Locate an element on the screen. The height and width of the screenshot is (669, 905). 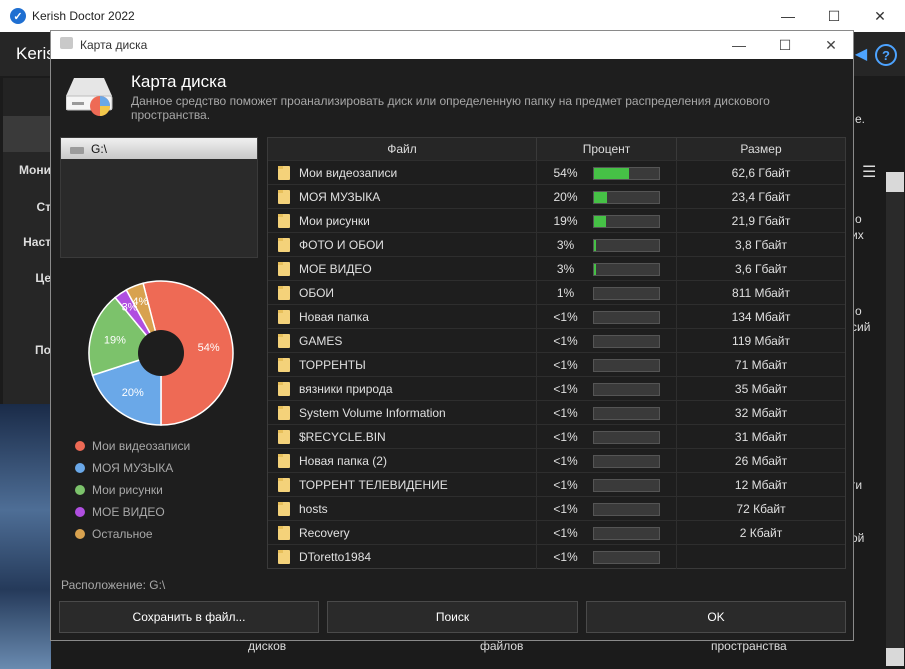
table-row: Мои видеозаписи 54% 62,6 Гбайт is located at coordinates (556, 172).